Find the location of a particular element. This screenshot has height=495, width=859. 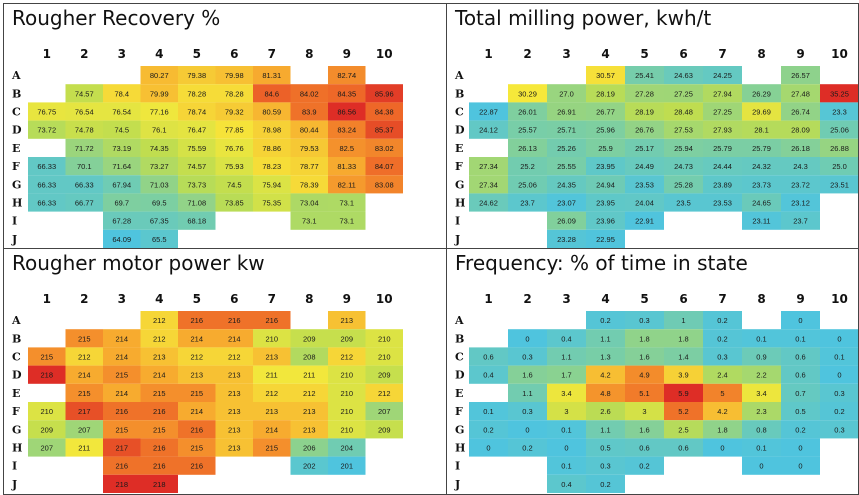

row-label: B is located at coordinates (459, 338).